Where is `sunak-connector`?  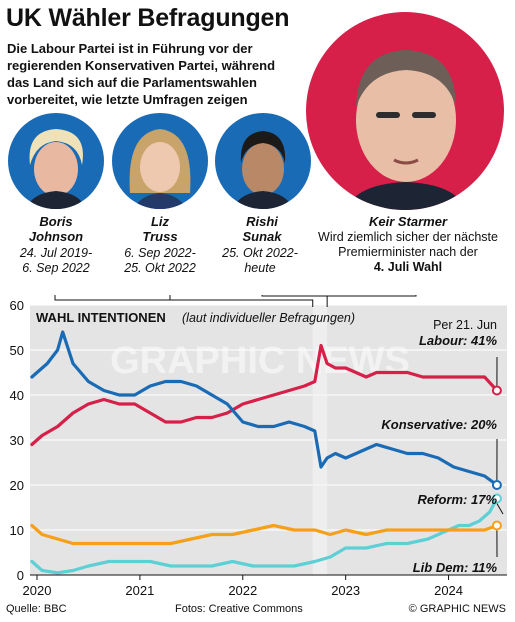 sunak-connector is located at coordinates (294, 301).